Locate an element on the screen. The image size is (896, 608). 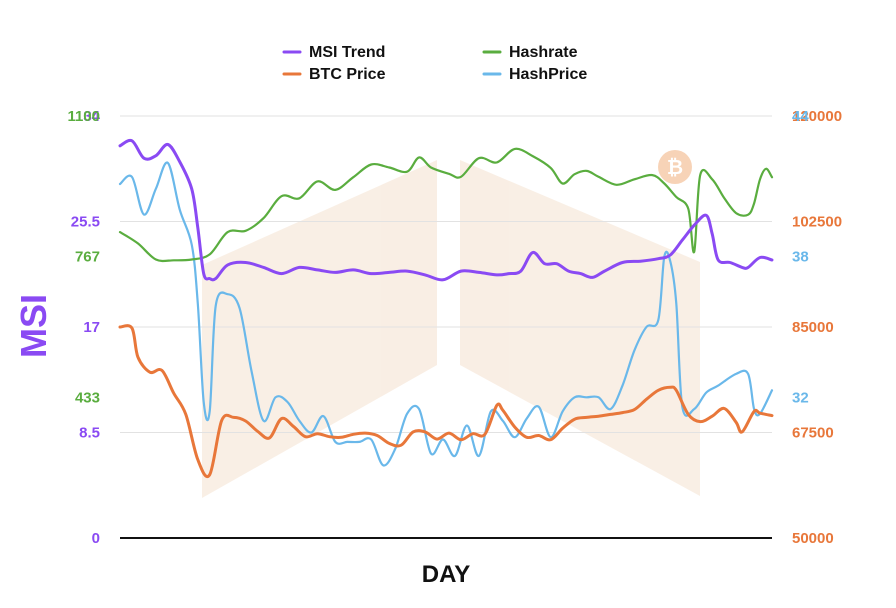
legend-label-hashprice: HashPrice is located at coordinates (548, 74).